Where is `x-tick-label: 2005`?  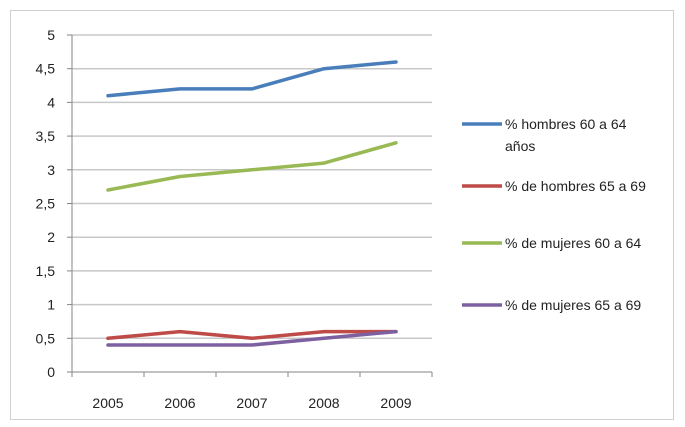 x-tick-label: 2005 is located at coordinates (107, 403).